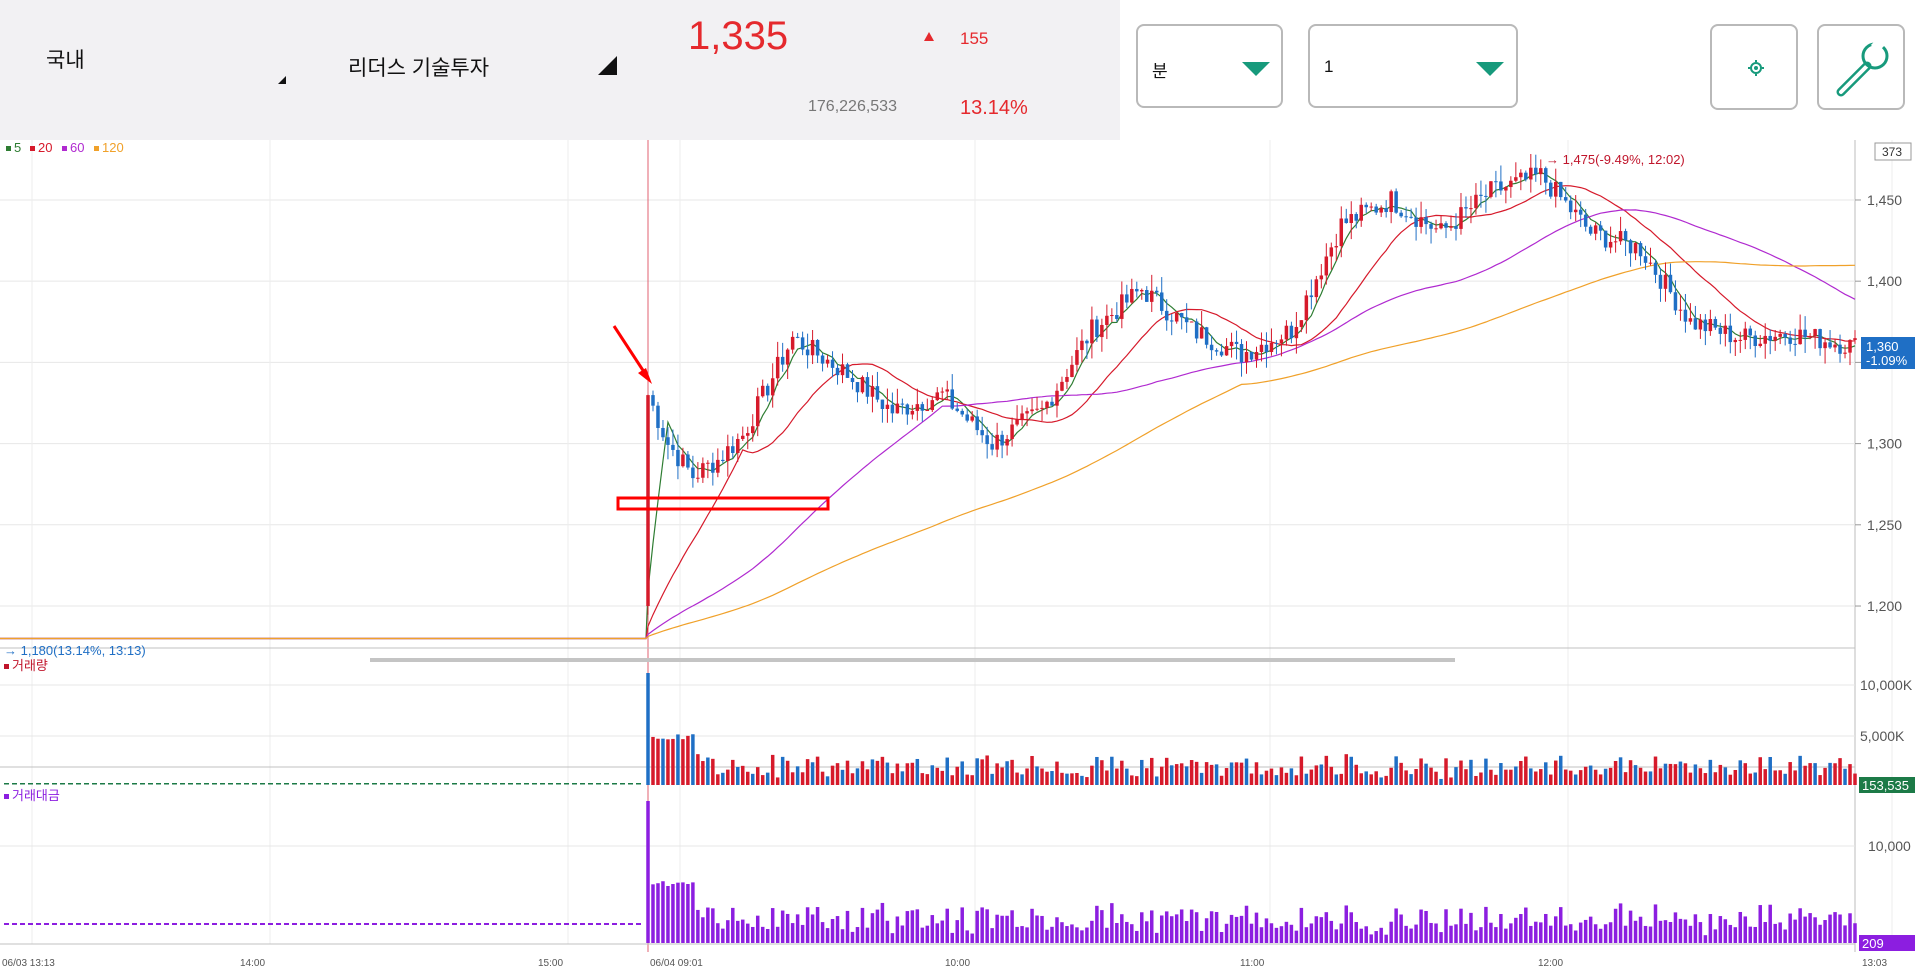  What do you see at coordinates (36, 795) in the screenshot?
I see `amount-title: 거래대금` at bounding box center [36, 795].